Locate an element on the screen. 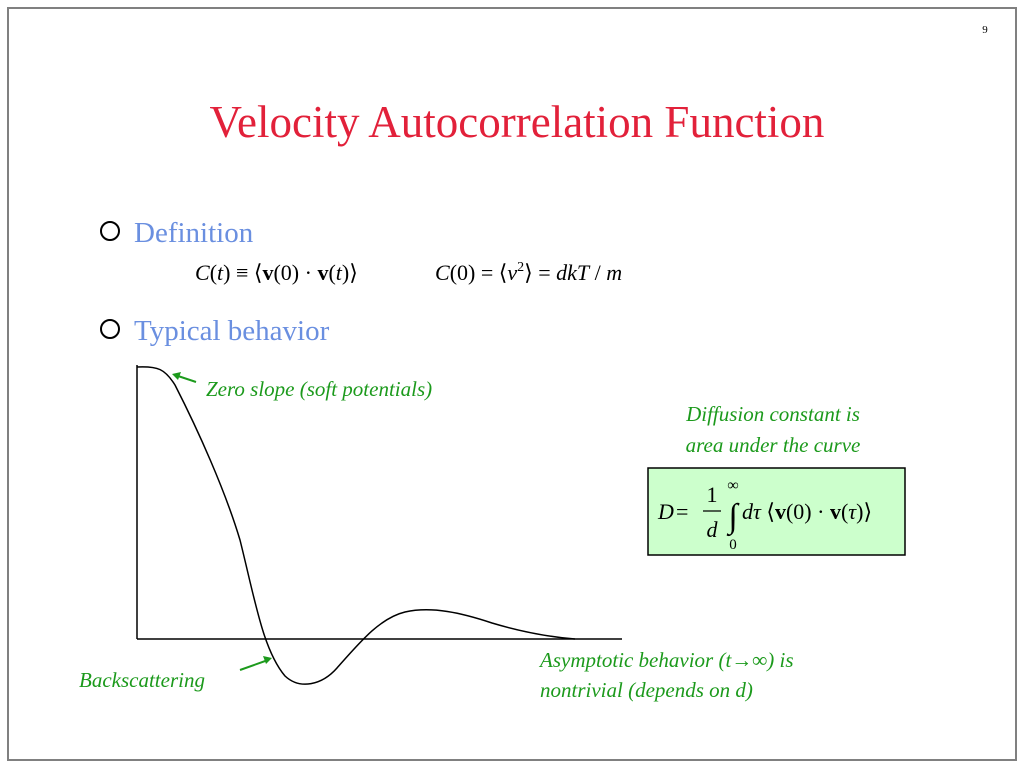 This screenshot has width=1024, height=768. annotation: Asymptotic behavior (t→∞) is is located at coordinates (666, 660).